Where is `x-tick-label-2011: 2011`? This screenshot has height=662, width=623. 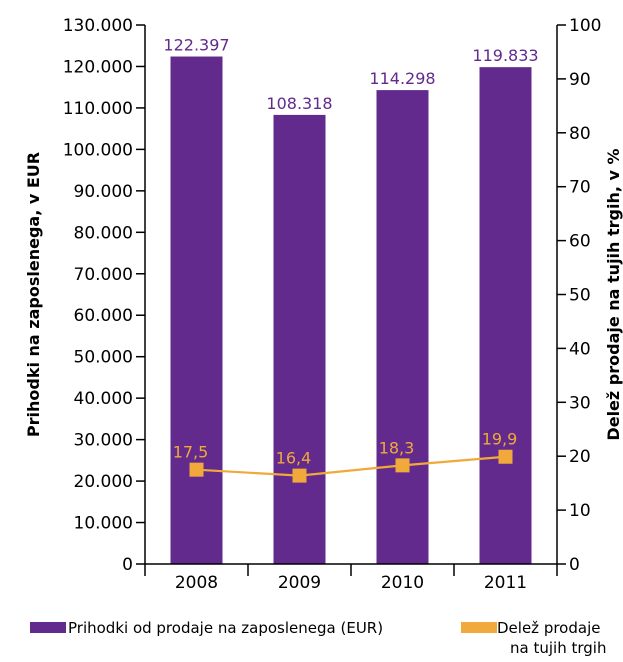 x-tick-label-2011: 2011 is located at coordinates (505, 583).